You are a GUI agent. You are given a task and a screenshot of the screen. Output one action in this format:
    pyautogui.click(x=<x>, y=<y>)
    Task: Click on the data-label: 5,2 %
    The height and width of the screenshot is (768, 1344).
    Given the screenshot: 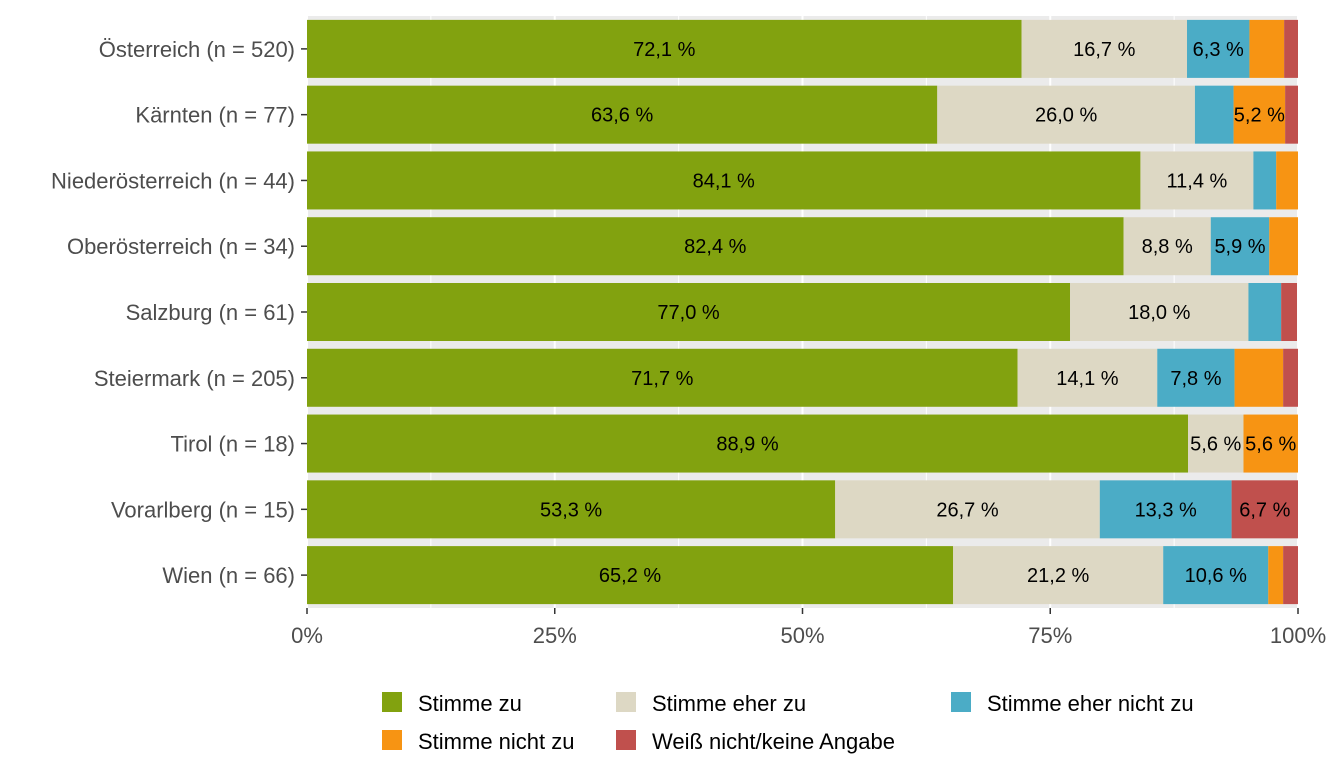 What is the action you would take?
    pyautogui.click(x=1259, y=116)
    